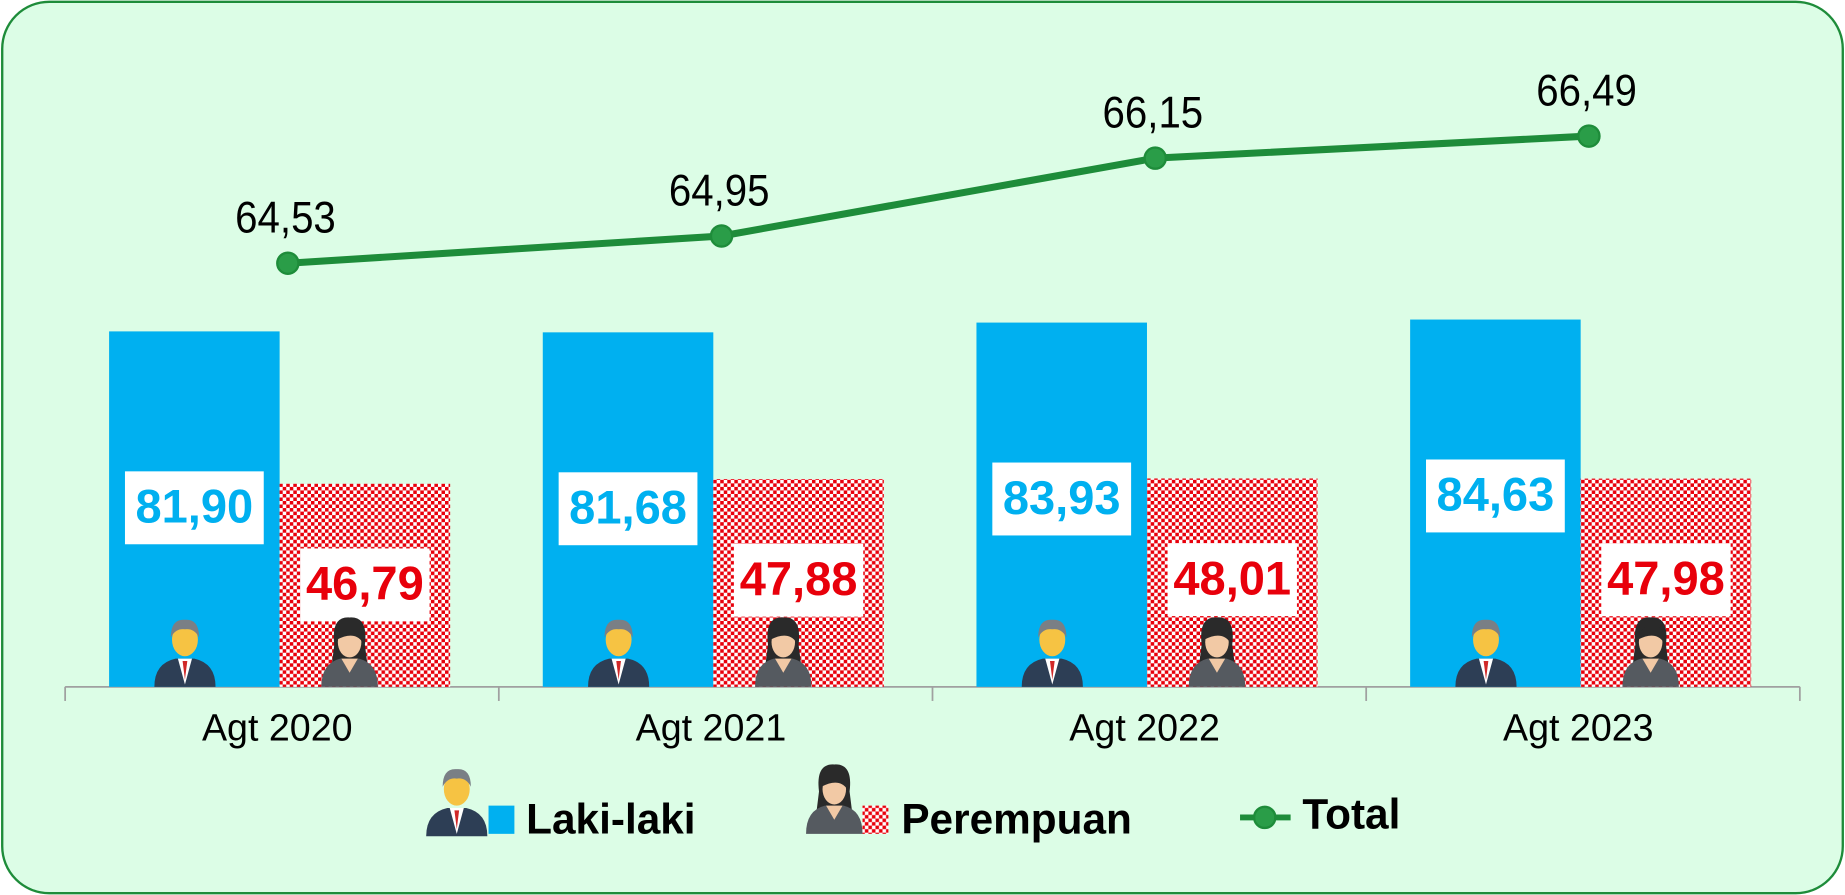 This screenshot has height=895, width=1845. Describe the element at coordinates (1351, 814) in the screenshot. I see `legend-label: Total` at that location.